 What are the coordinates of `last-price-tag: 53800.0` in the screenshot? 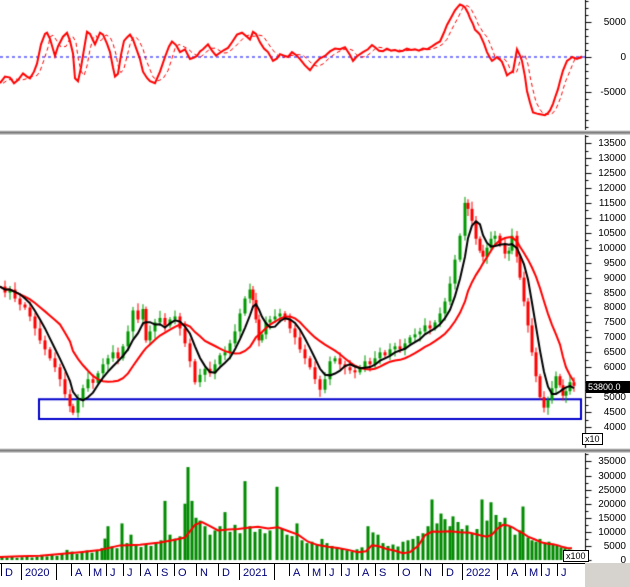 It's located at (608, 387).